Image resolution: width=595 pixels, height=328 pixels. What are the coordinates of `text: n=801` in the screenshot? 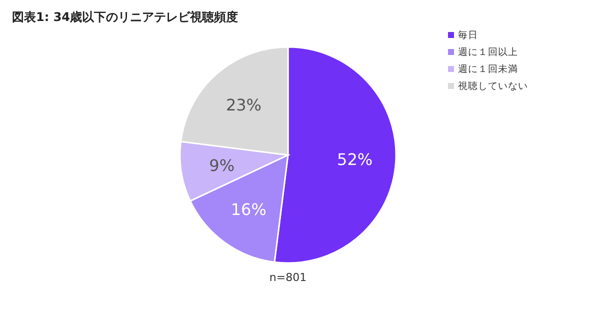 It's located at (288, 277).